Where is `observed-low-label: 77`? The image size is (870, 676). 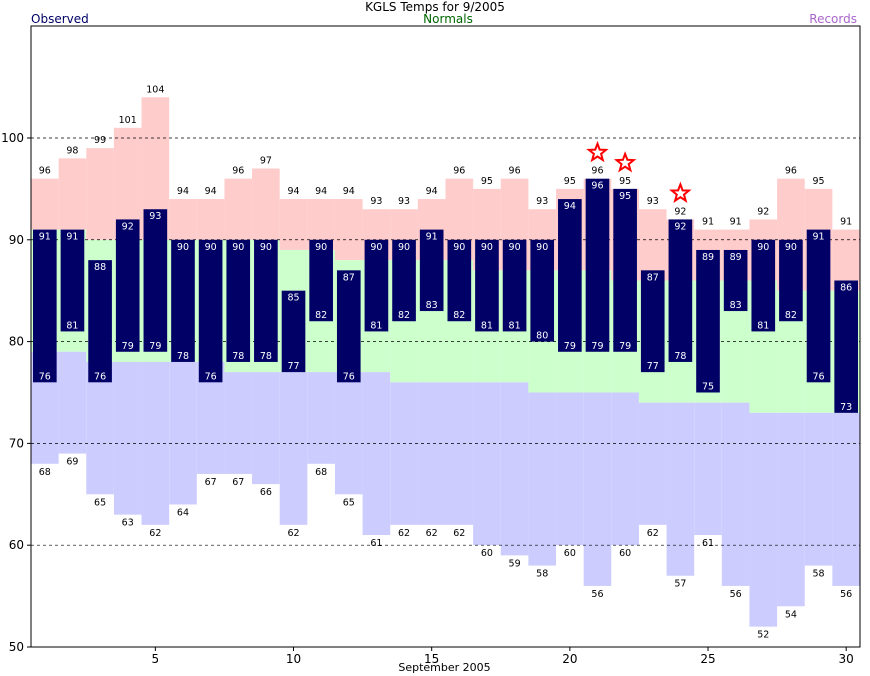 observed-low-label: 77 is located at coordinates (653, 366).